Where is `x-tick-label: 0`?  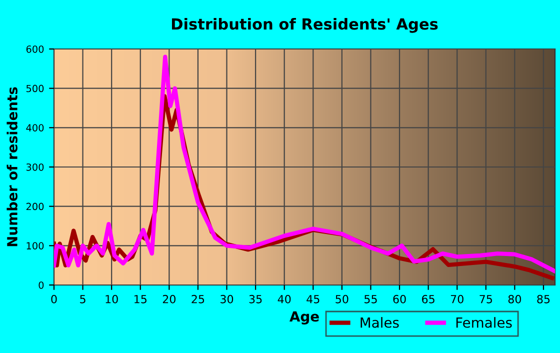 x-tick-label: 0 is located at coordinates (54, 299).